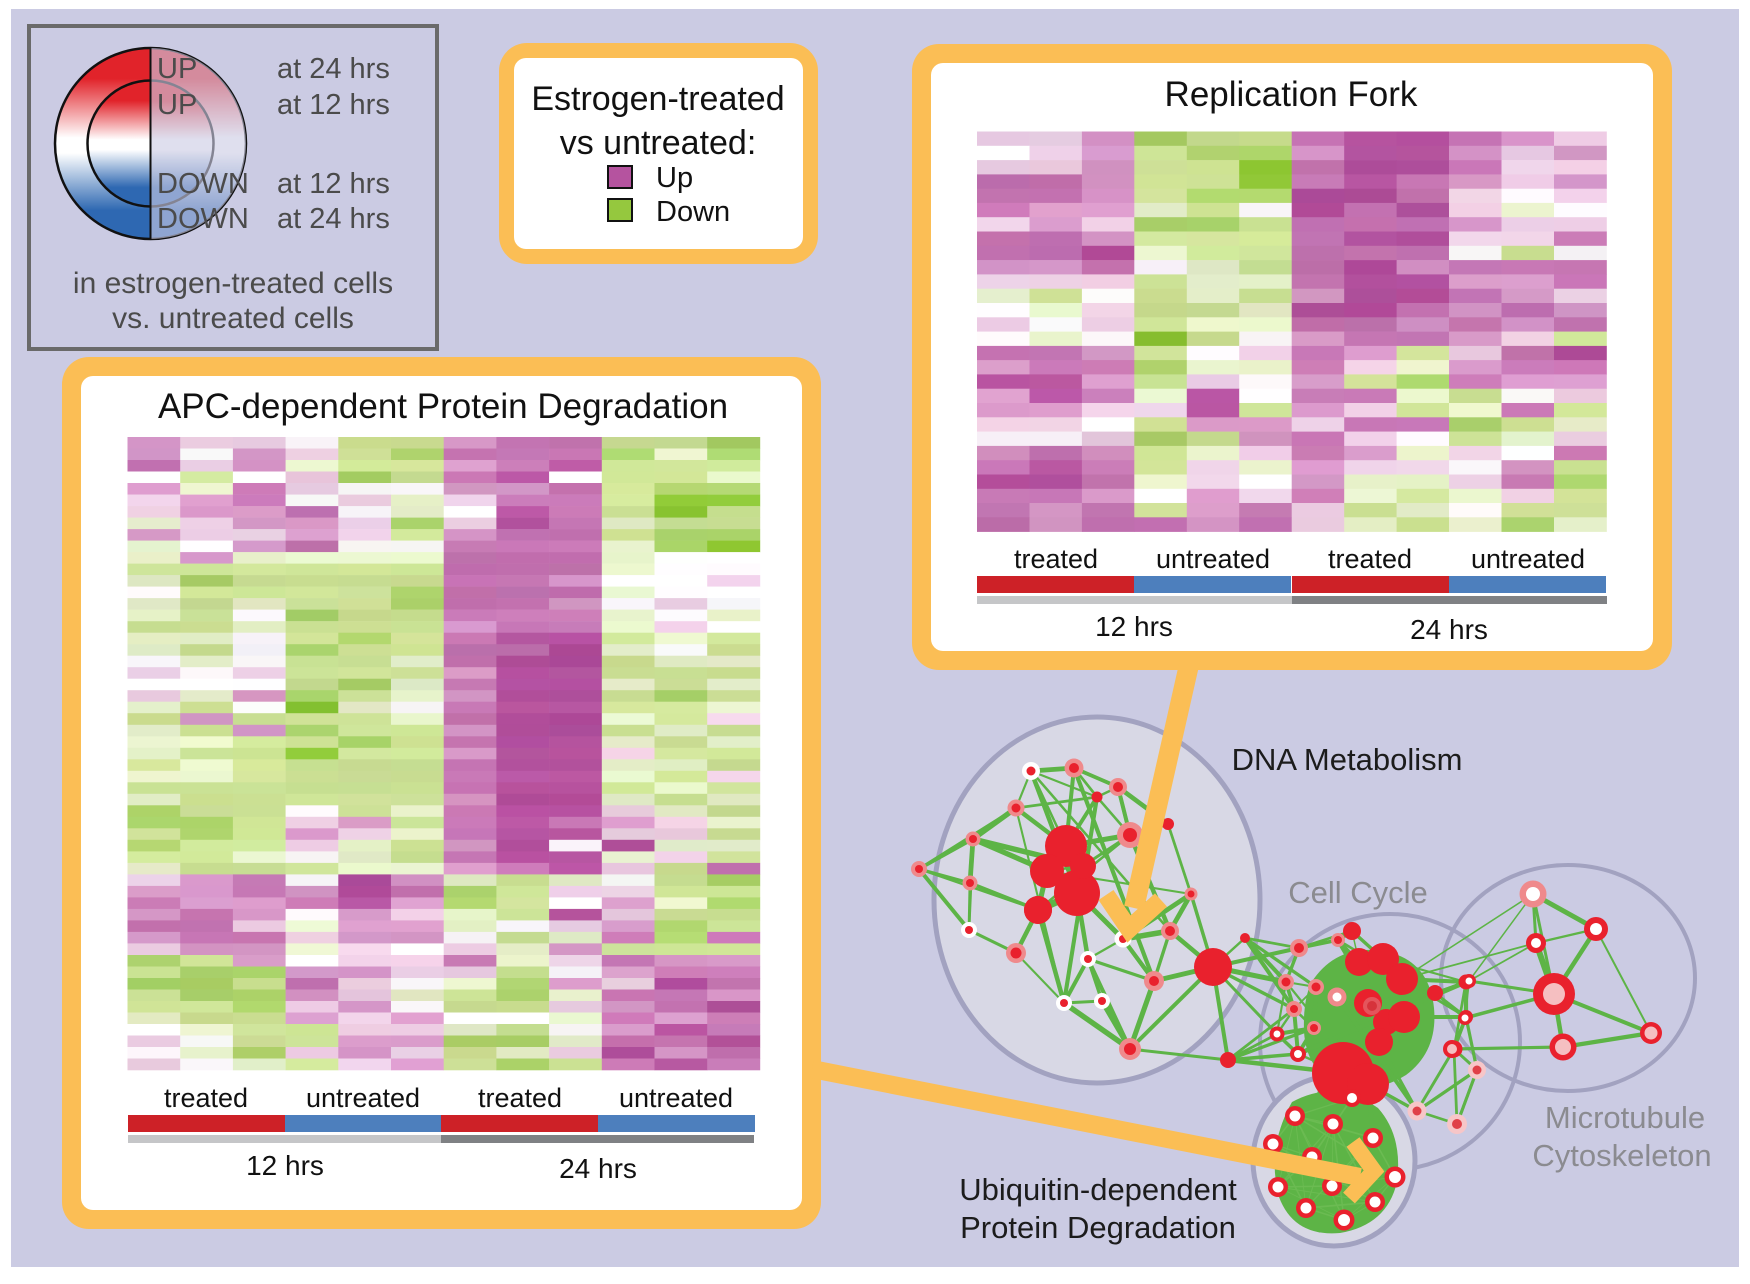  What do you see at coordinates (657, 99) in the screenshot?
I see `svg-text: Estrogen-treated` at bounding box center [657, 99].